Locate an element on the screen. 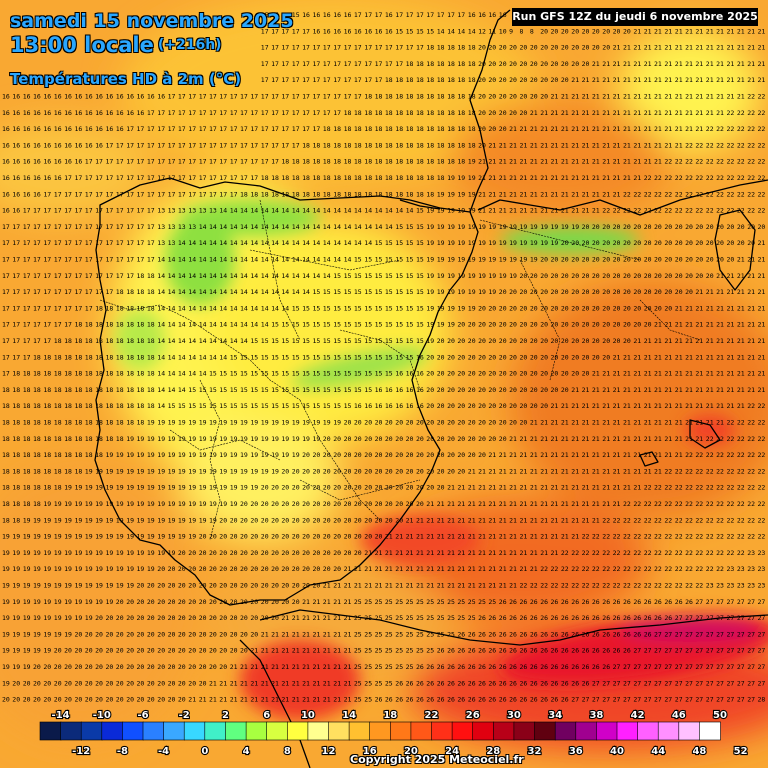 The image size is (768, 768). grid-value: 8 is located at coordinates (522, 31).